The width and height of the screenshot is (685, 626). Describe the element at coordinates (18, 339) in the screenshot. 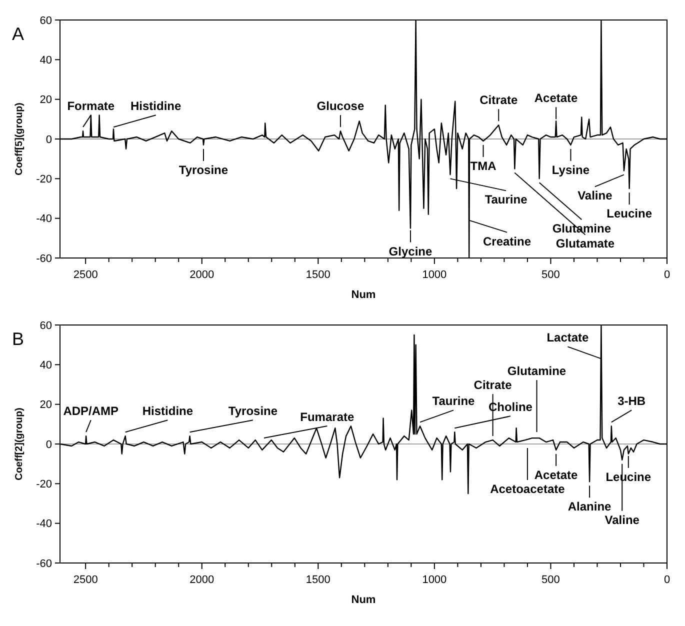

I see `chart-title: B` at that location.